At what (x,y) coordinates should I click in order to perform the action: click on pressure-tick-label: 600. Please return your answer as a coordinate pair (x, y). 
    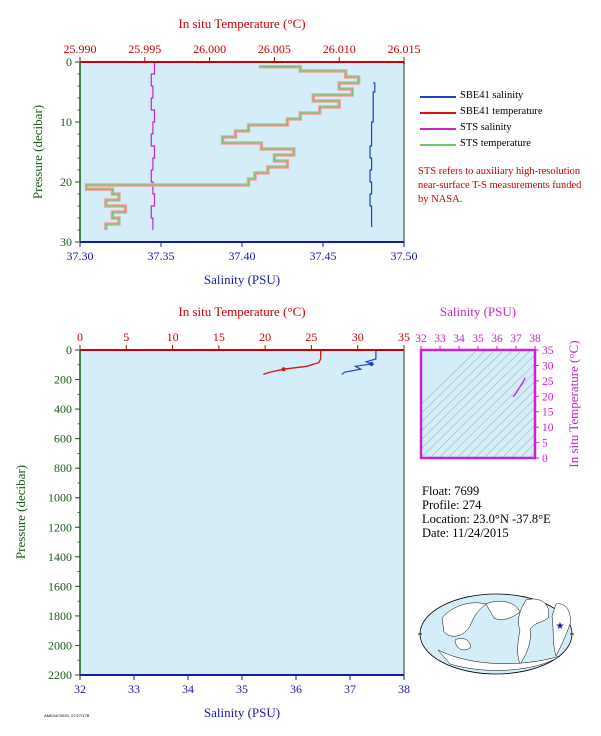
    Looking at the image, I should click on (63, 439).